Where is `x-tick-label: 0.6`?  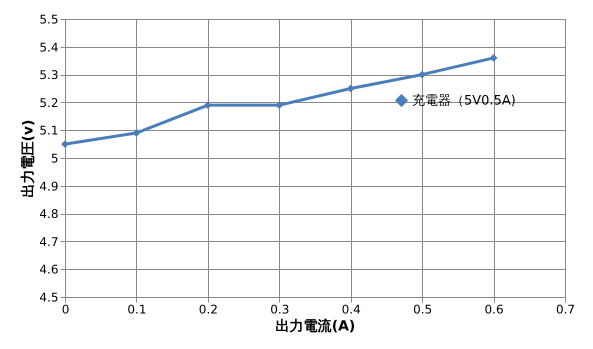 x-tick-label: 0.6 is located at coordinates (494, 309).